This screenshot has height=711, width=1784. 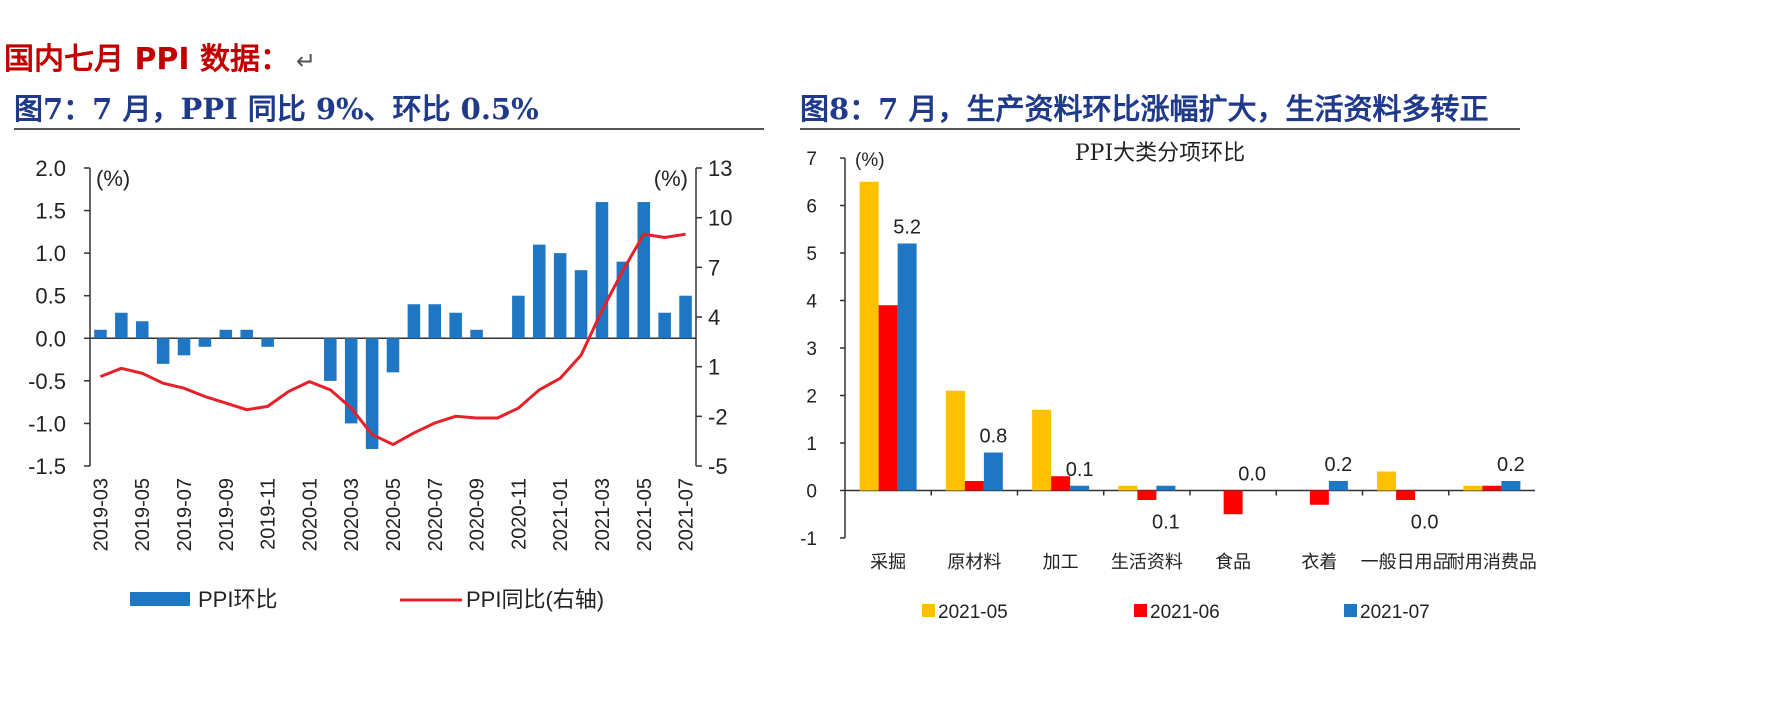 I want to click on x-category-label: 生活资料, so click(x=1147, y=562).